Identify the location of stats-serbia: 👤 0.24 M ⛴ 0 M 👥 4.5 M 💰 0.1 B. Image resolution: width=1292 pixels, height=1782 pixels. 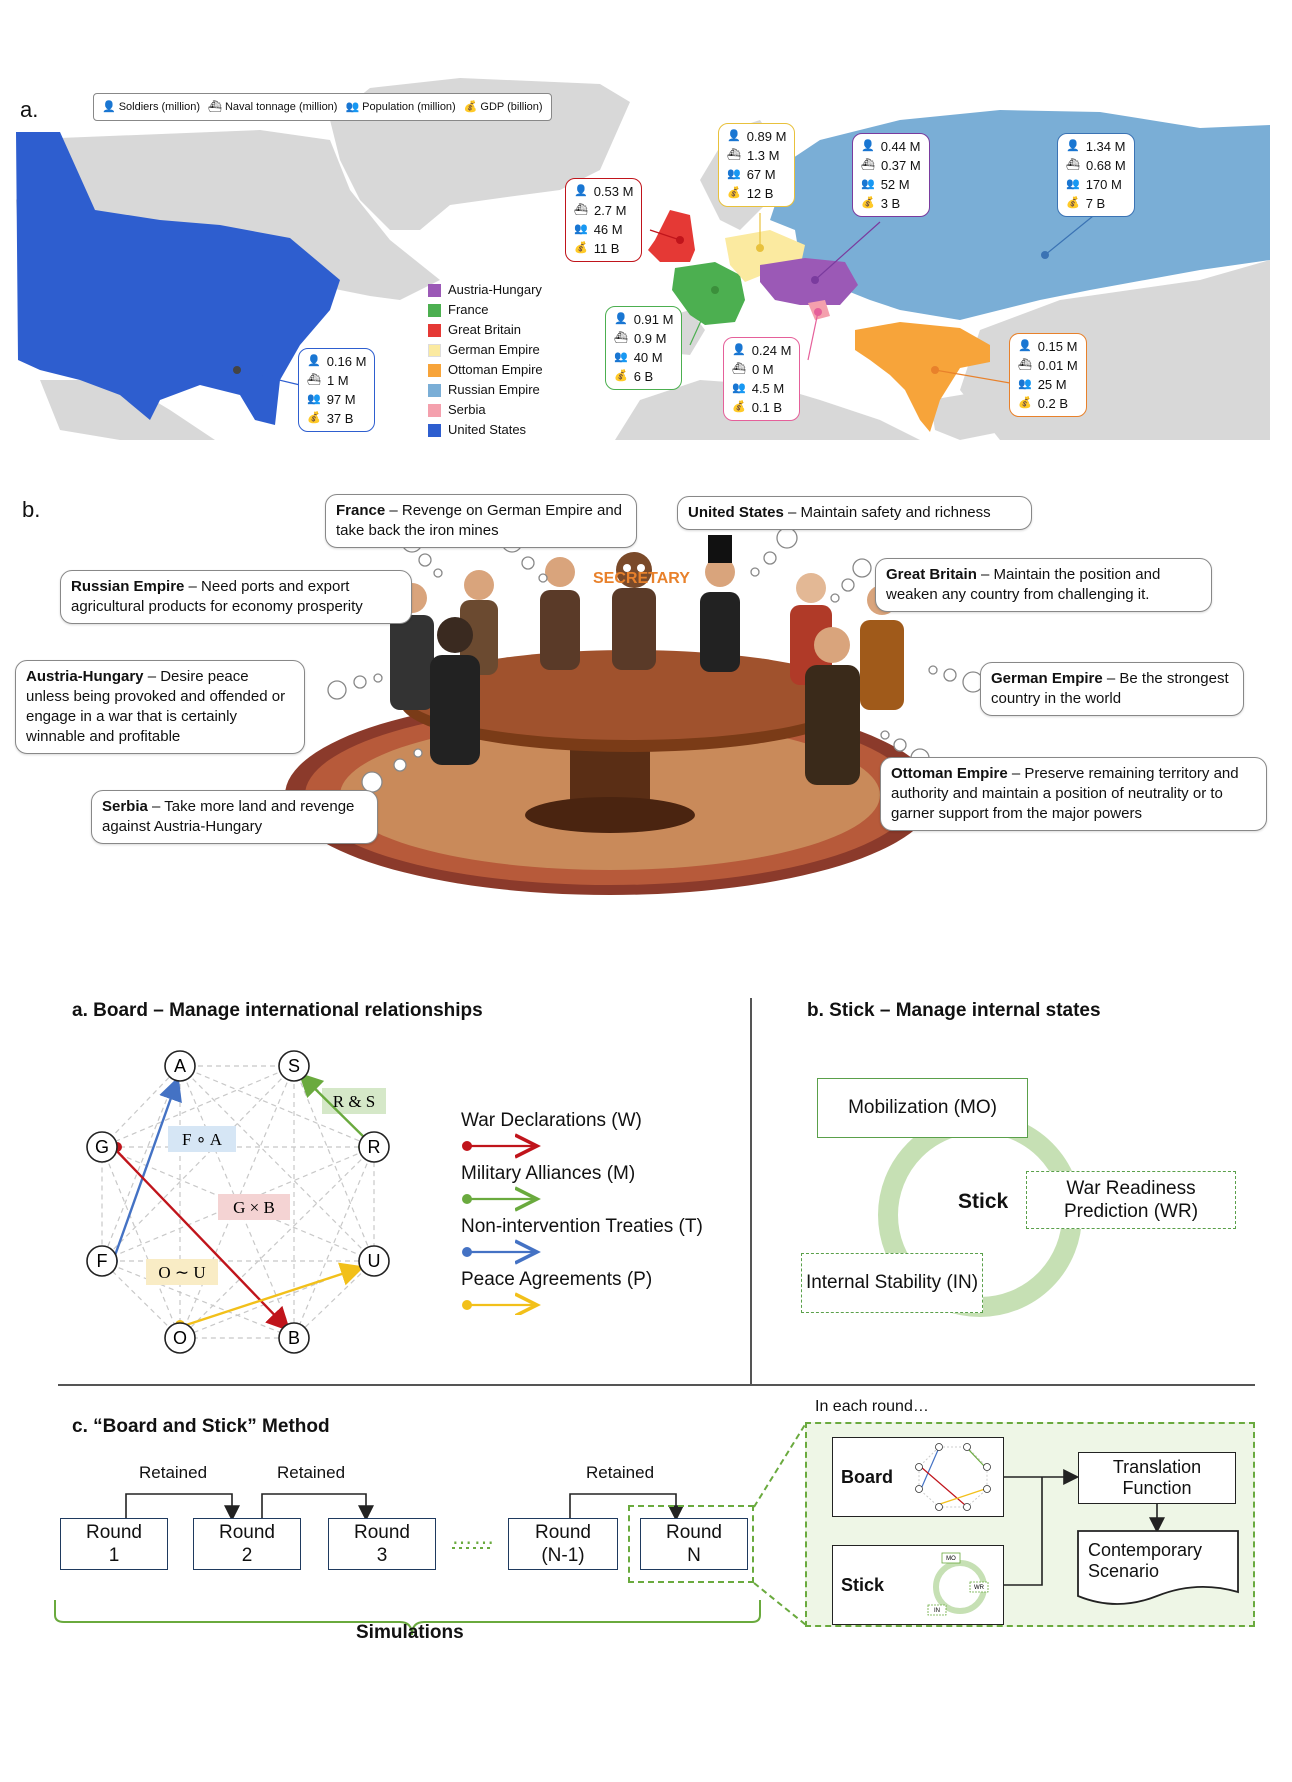
(762, 379).